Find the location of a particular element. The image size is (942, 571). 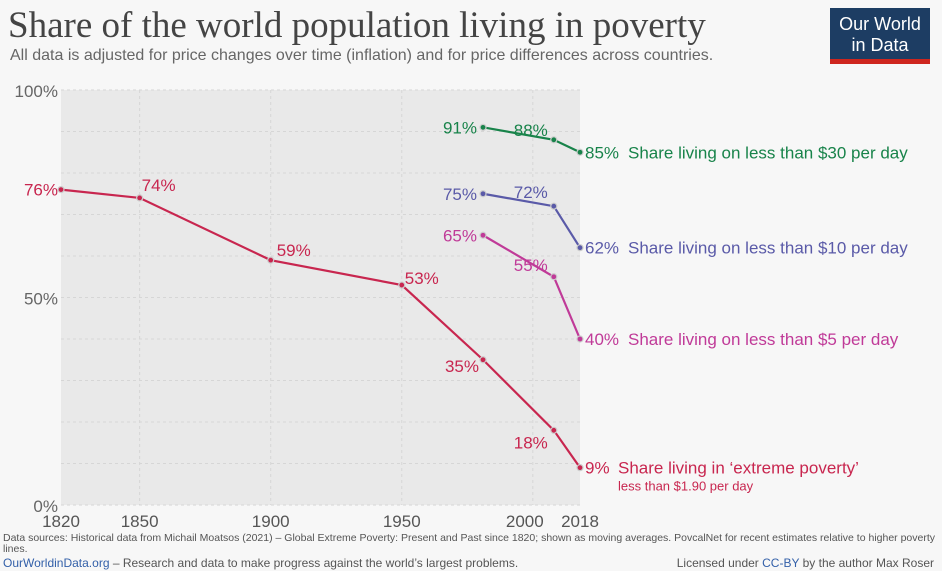

owid-logo: Our World in Data is located at coordinates (880, 36).